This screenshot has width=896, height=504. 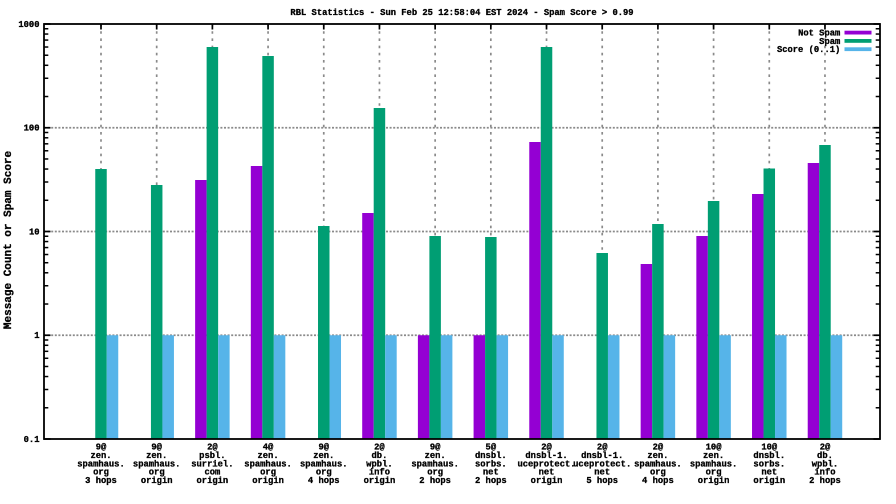 I want to click on svg-text: 0.1, so click(x=32, y=440).